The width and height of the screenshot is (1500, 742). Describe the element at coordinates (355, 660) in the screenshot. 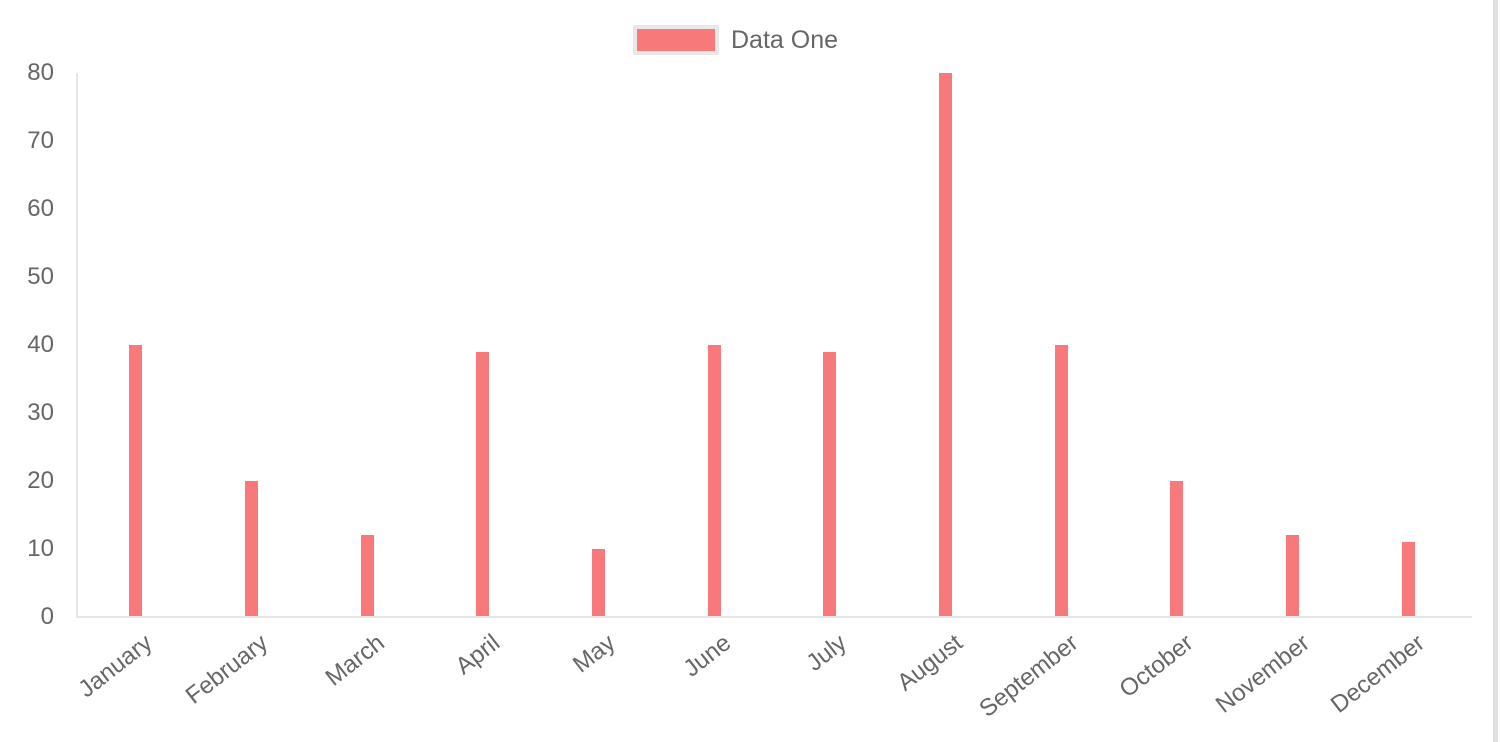

I see `x-tick-label-march: March` at that location.